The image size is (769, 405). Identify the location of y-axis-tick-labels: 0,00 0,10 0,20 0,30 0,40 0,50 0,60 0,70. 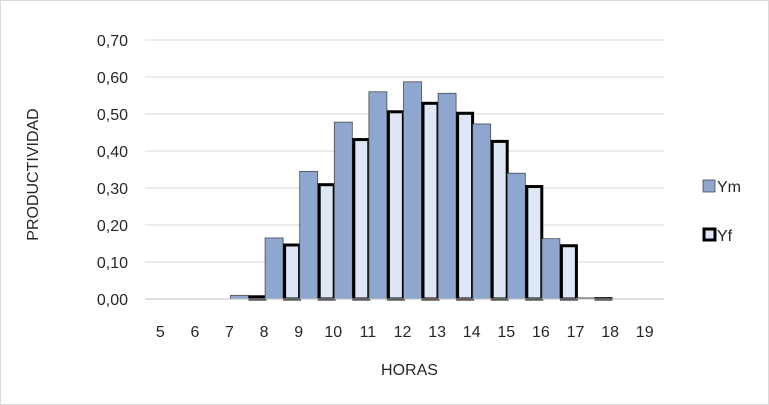
(112, 171).